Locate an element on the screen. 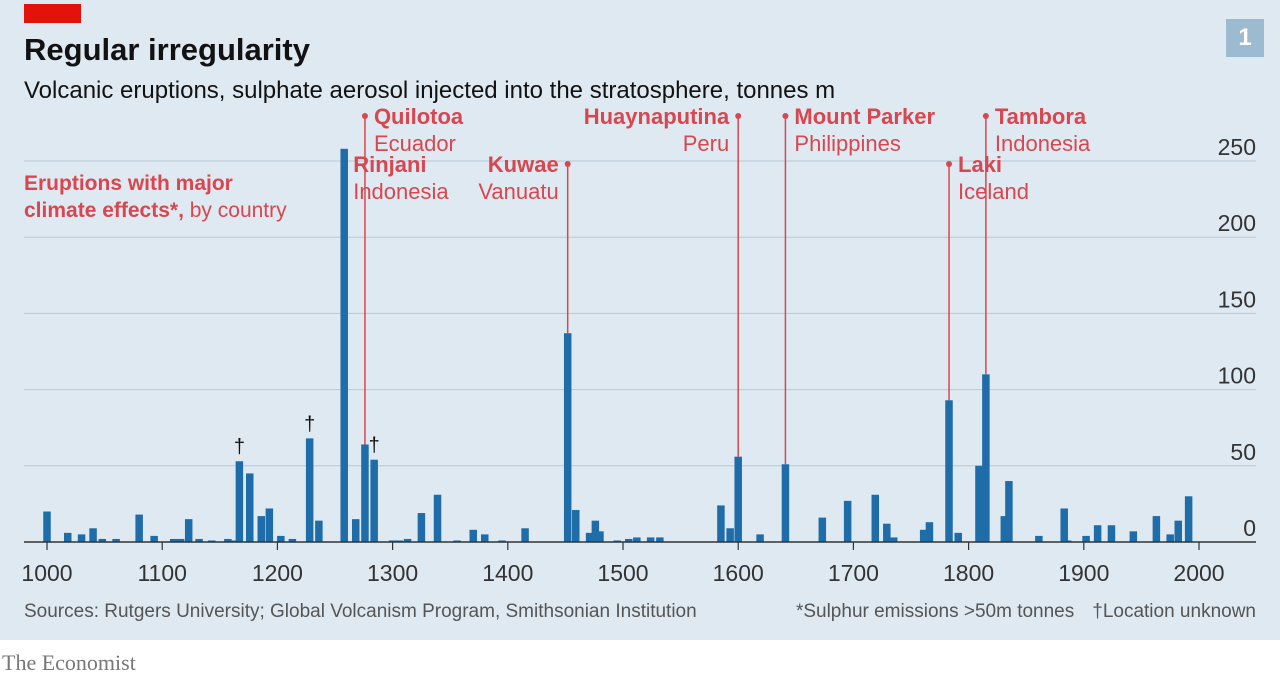  footnote-dagger: †Location unknown is located at coordinates (1174, 611).